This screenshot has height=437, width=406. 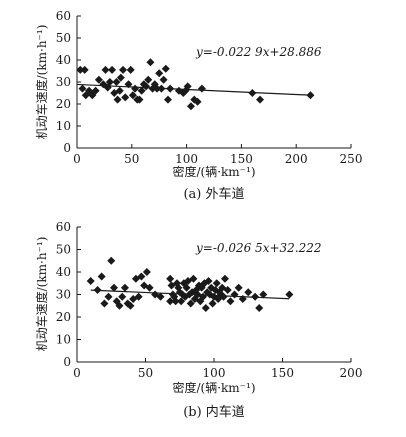 I want to click on chart-b-x-tick-label: 50, so click(x=145, y=373).